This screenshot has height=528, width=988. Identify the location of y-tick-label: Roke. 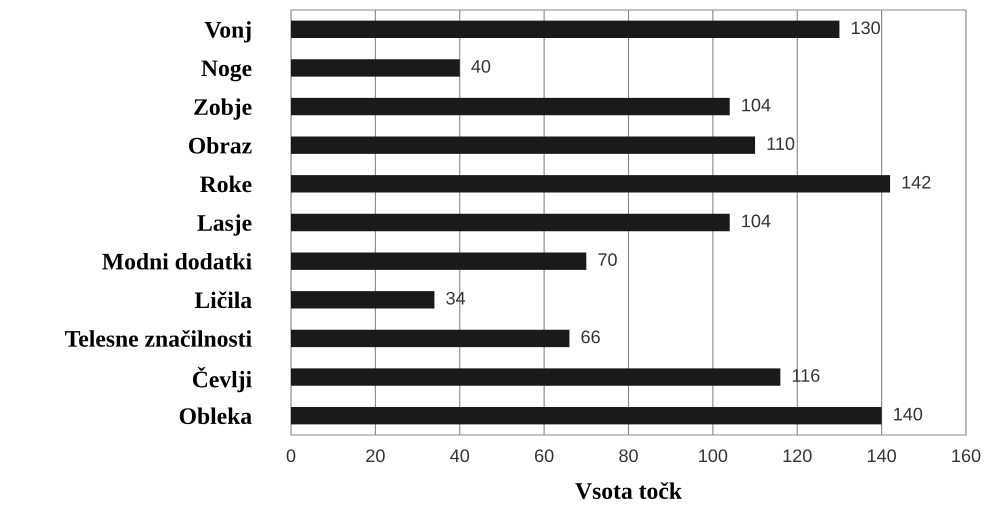
(226, 184).